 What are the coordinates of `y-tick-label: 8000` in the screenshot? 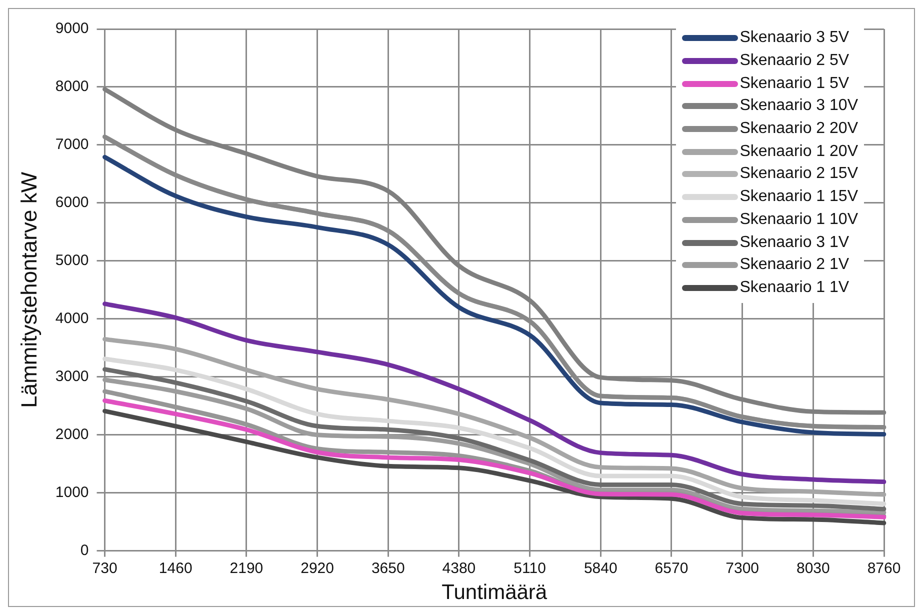 It's located at (72, 87).